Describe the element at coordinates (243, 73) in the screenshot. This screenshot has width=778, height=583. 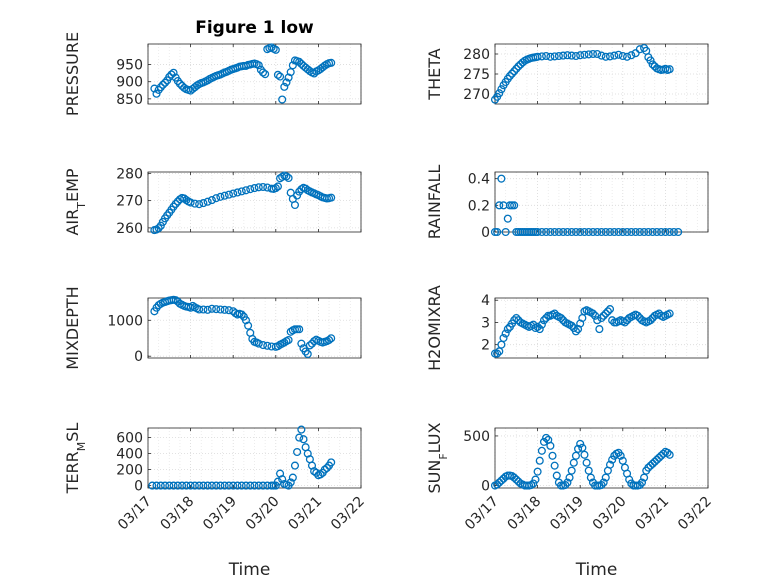
I see `data-markers` at that location.